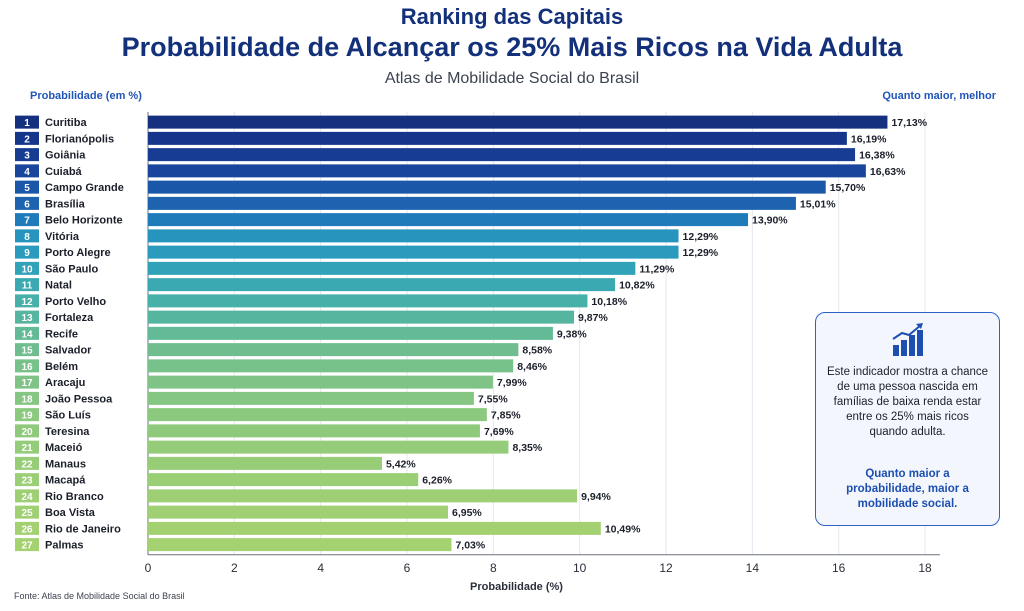  What do you see at coordinates (65, 481) in the screenshot?
I see `category-label: Macapá` at bounding box center [65, 481].